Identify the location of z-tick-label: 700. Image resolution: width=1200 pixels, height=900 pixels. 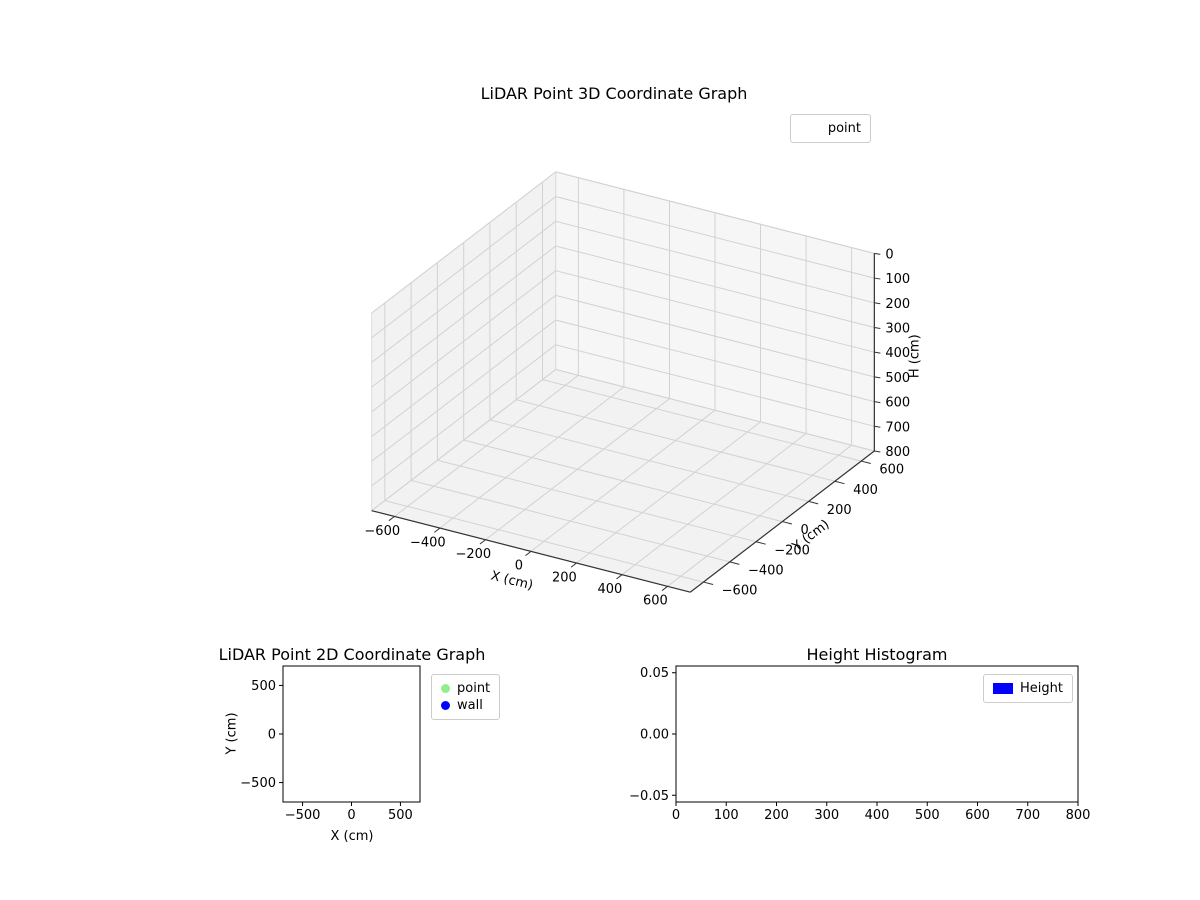
(897, 427).